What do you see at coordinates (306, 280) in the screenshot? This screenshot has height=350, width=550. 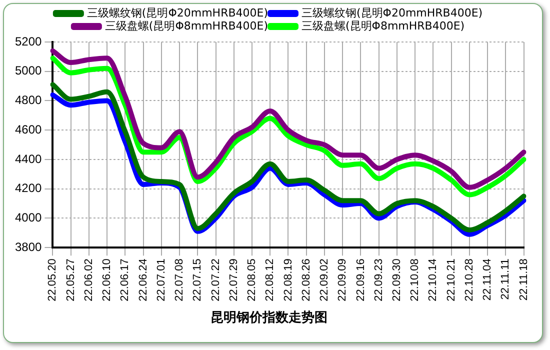 I see `x-tick-label: 22.08.26` at bounding box center [306, 280].